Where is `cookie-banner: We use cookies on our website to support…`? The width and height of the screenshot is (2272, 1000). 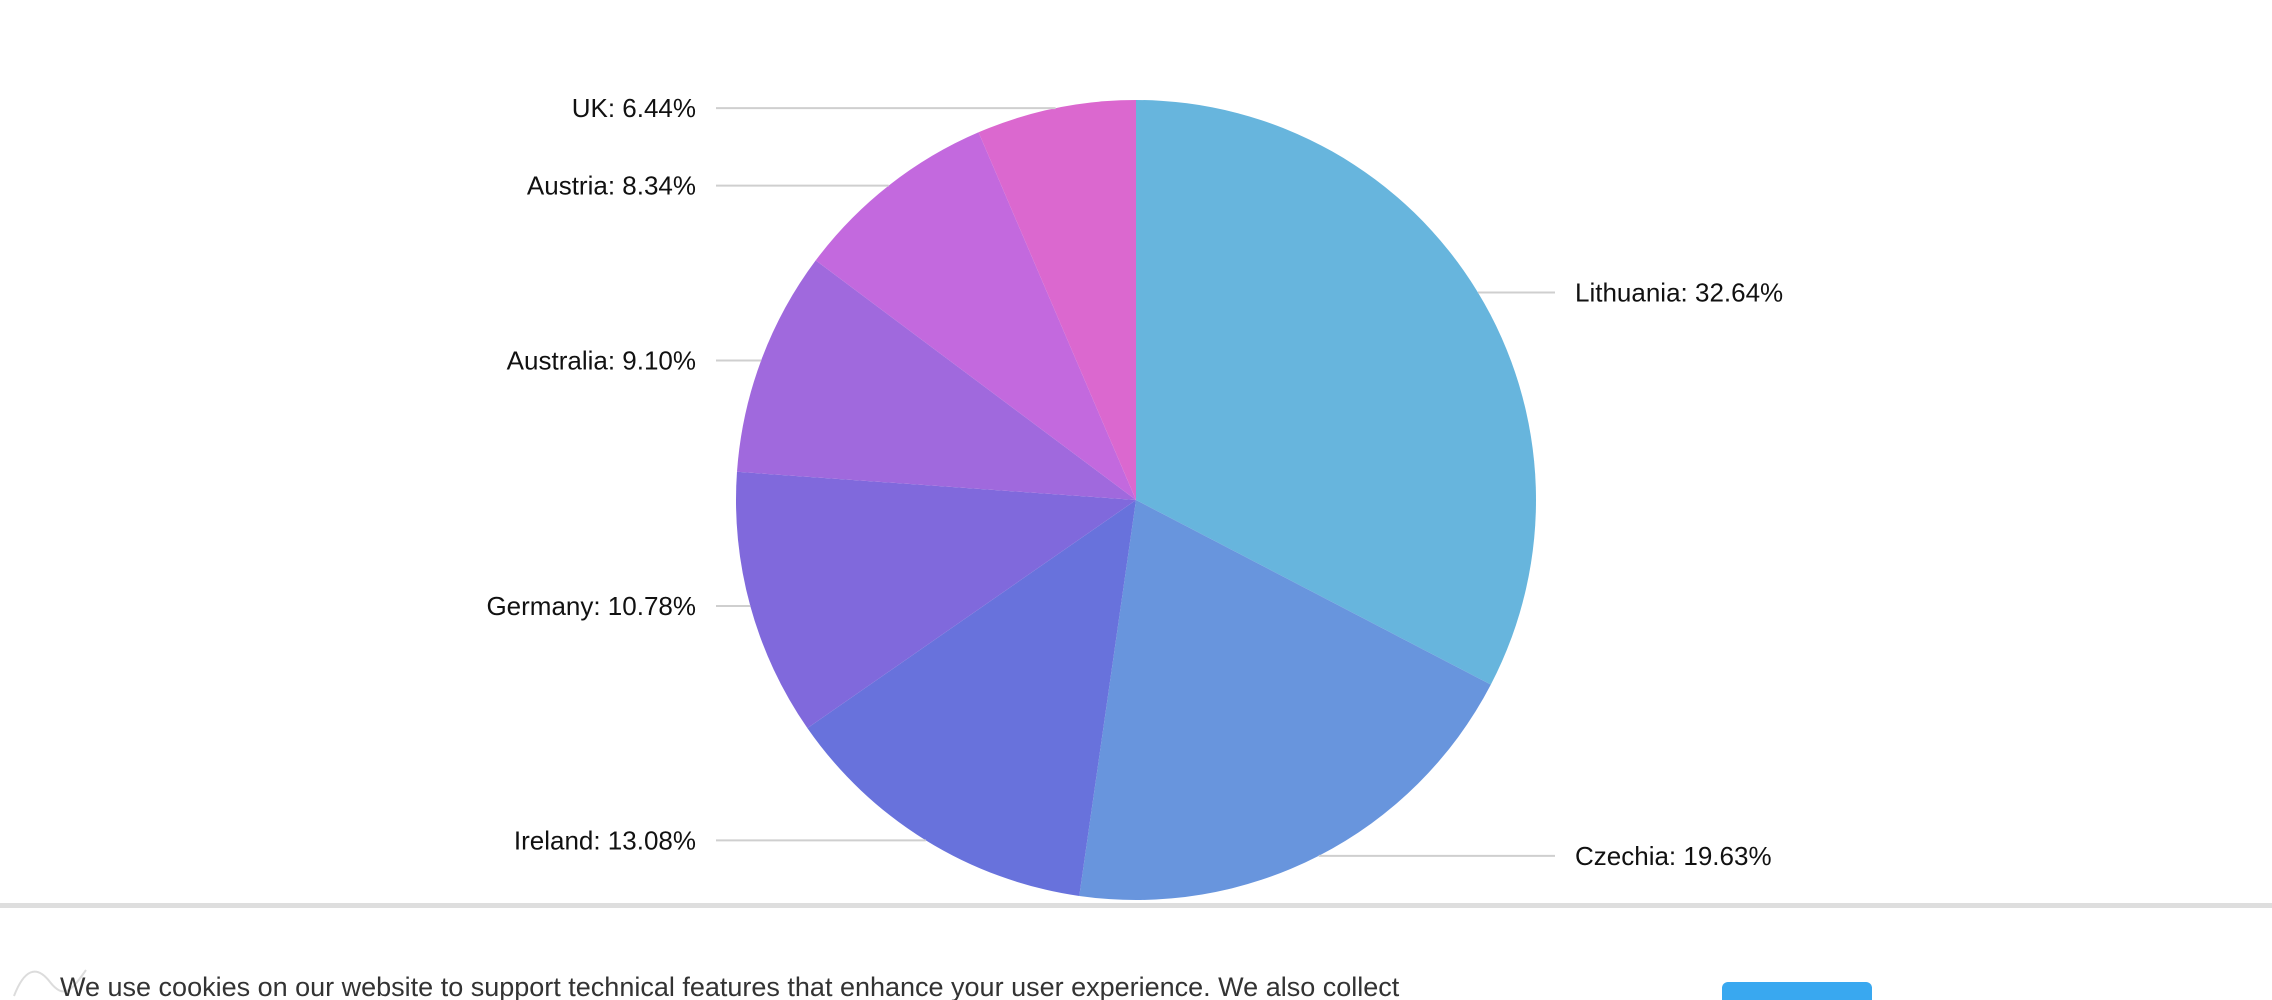
cookie-banner: We use cookies on our website to support… is located at coordinates (1136, 951).